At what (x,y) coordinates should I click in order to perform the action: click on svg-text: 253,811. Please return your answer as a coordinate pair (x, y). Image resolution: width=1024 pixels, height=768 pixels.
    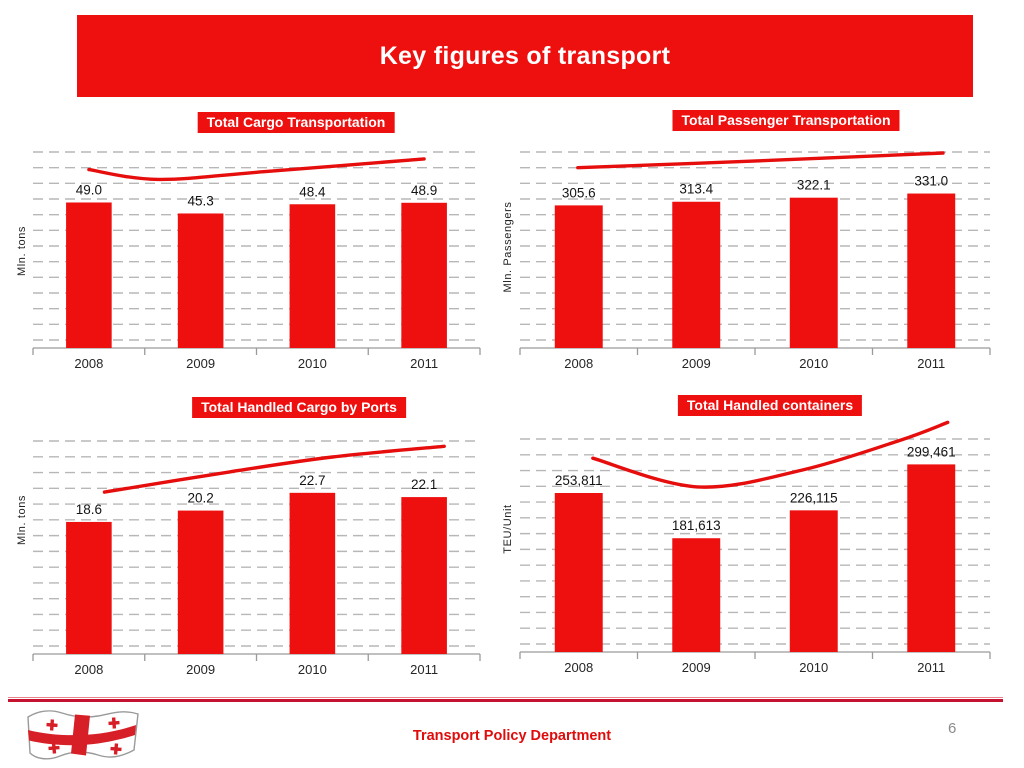
    Looking at the image, I should click on (579, 480).